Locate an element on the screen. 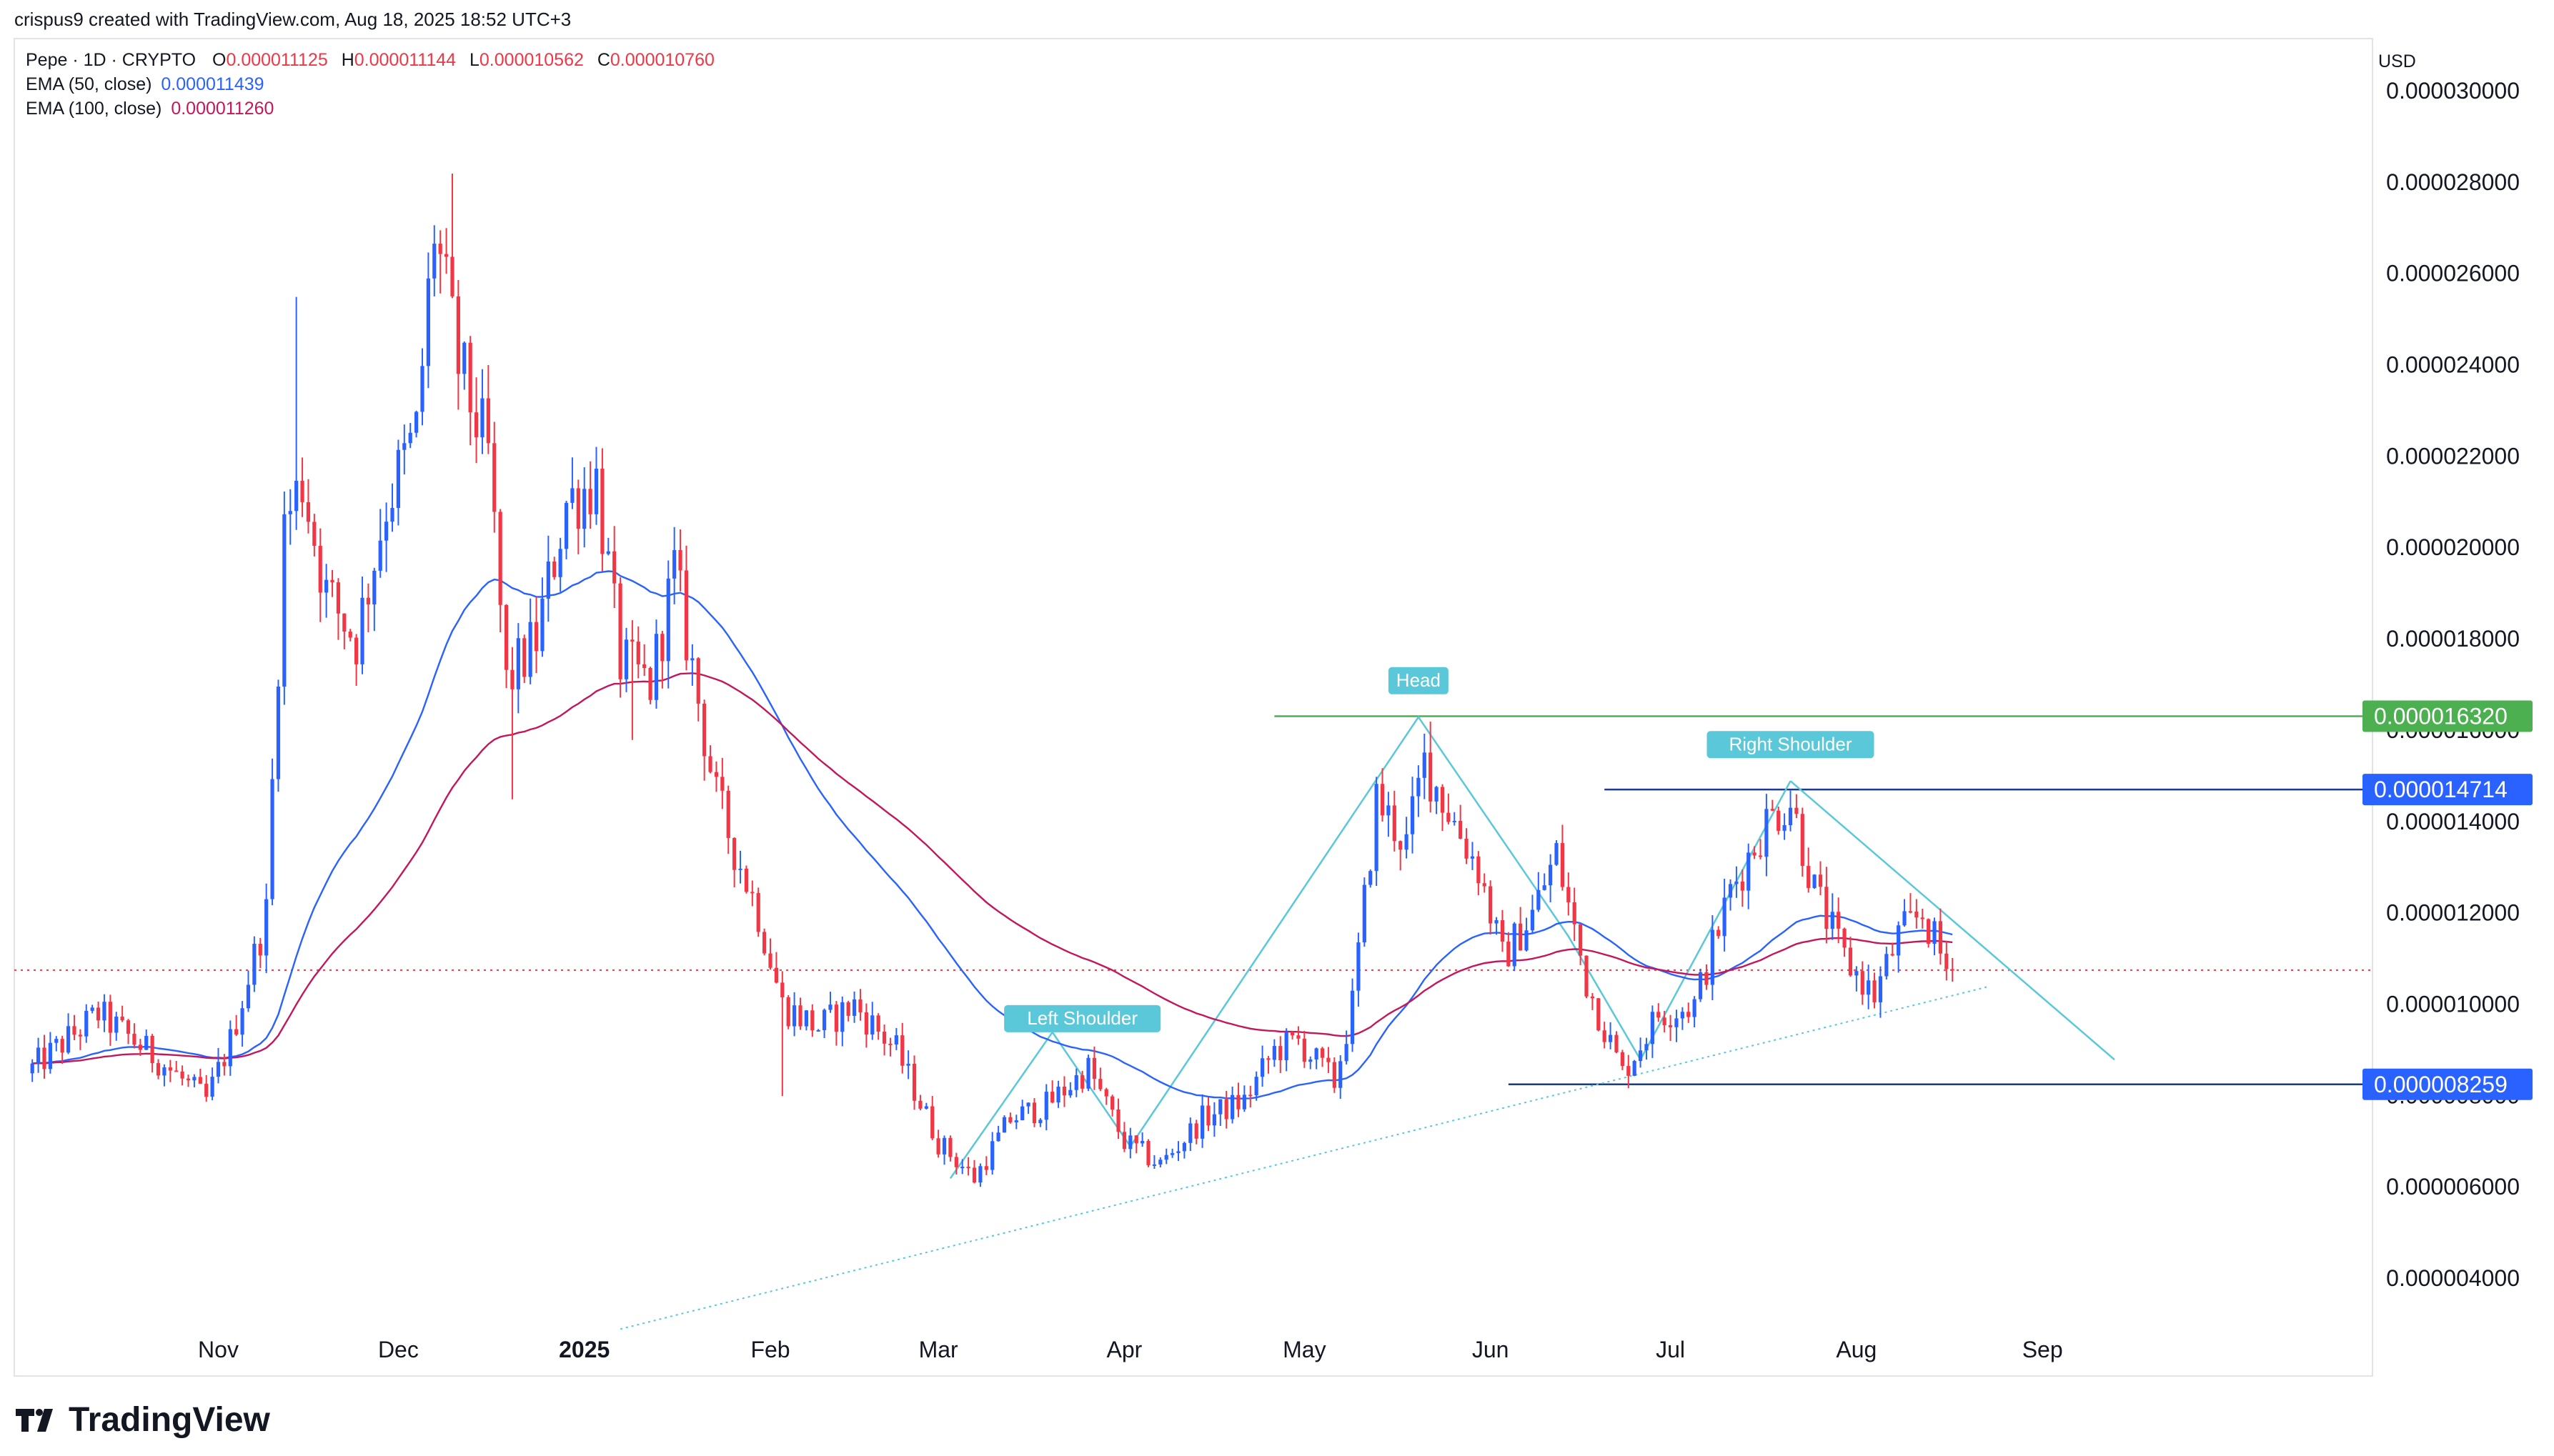  symbol-name: Pepe · 1D · CRYPTO is located at coordinates (111, 60).